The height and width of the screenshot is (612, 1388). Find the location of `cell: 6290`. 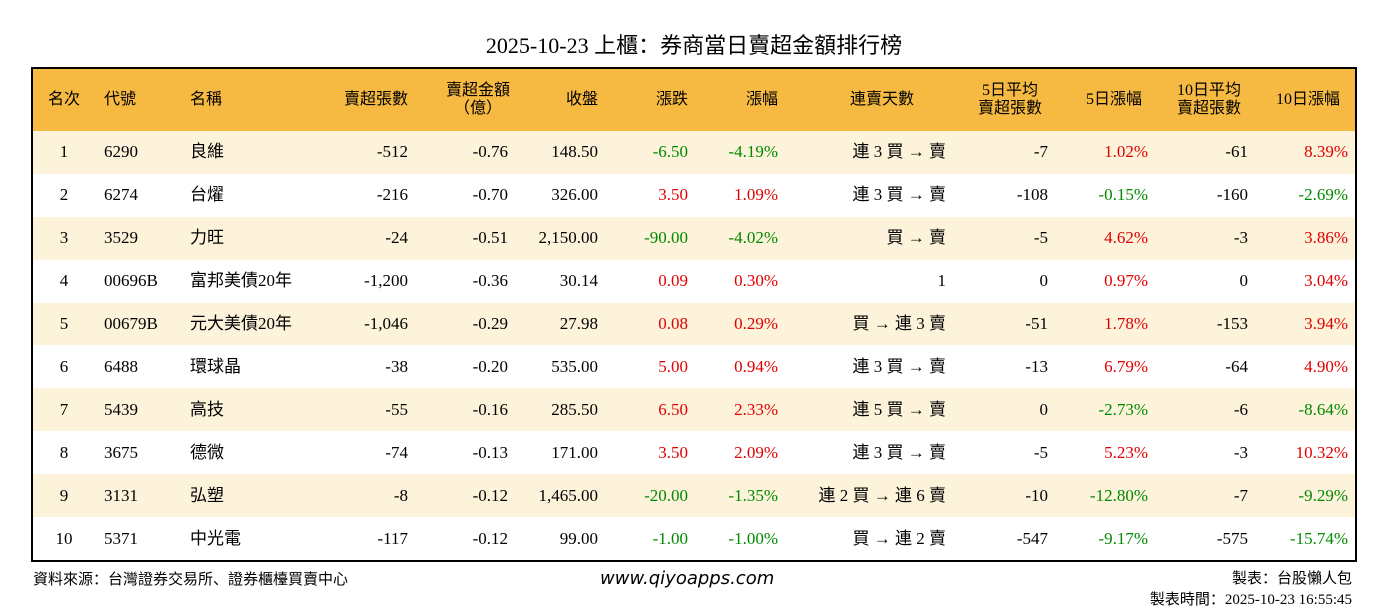

cell: 6290 is located at coordinates (121, 152).